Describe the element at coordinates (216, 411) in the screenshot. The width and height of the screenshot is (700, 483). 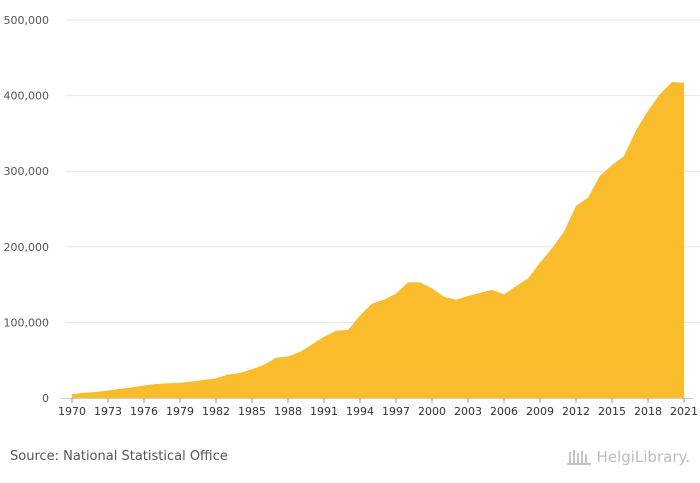
I see `x-tick-label: 1982` at that location.